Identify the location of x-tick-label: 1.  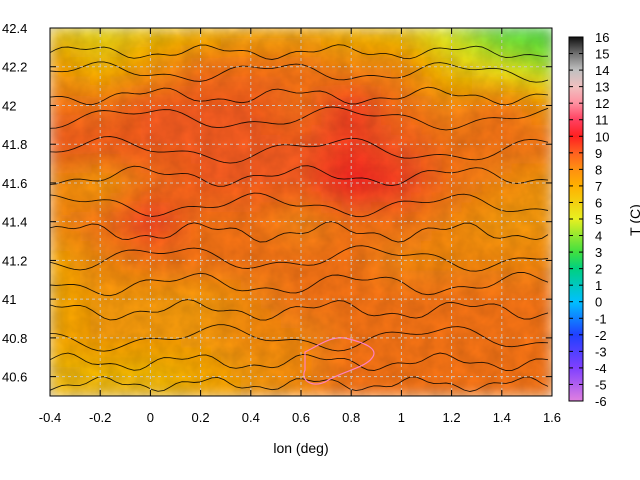
(401, 417).